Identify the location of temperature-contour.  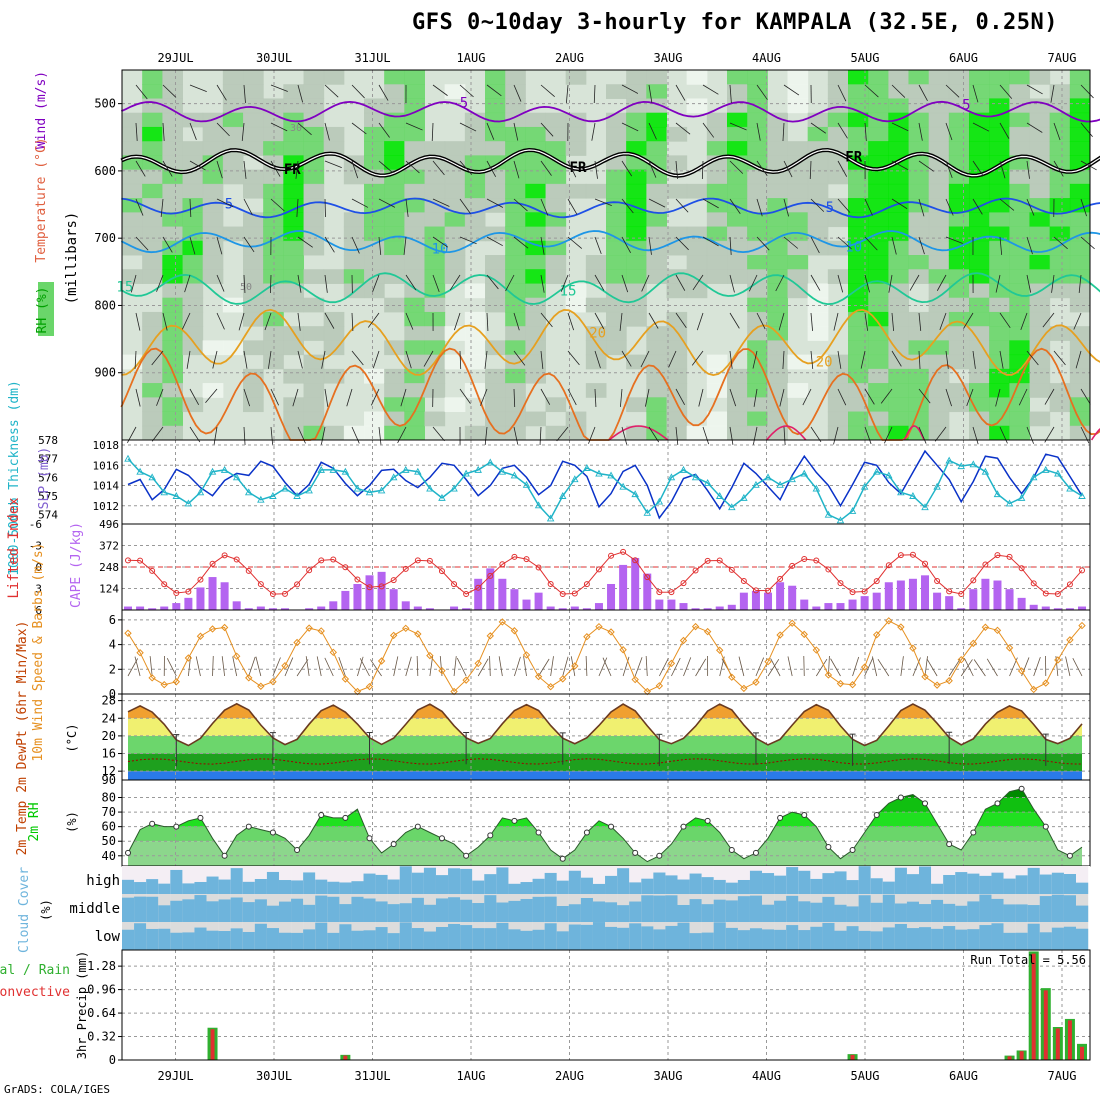
(610, 208).